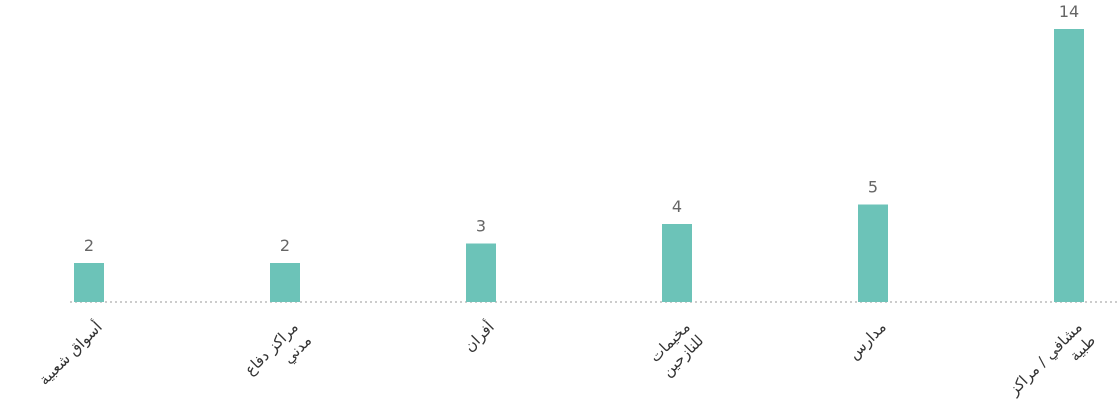 The width and height of the screenshot is (1119, 412). What do you see at coordinates (677, 206) in the screenshot?
I see `value-label: 4` at bounding box center [677, 206].